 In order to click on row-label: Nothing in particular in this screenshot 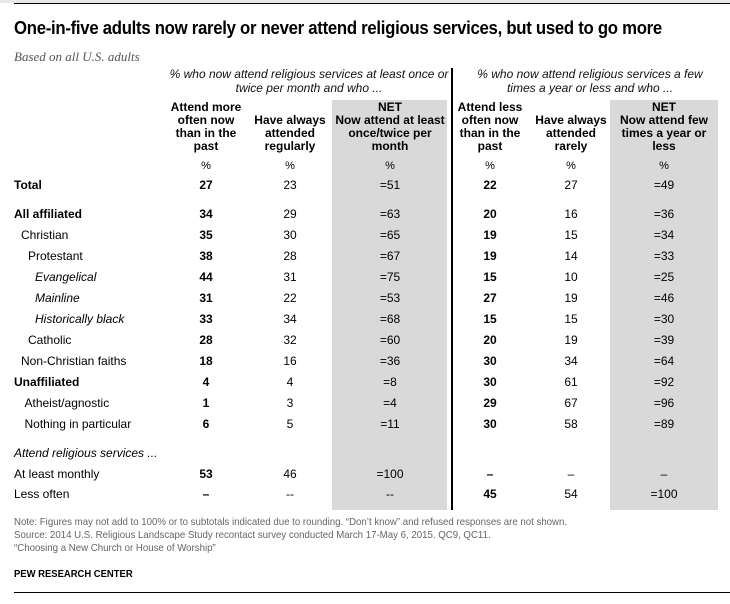, I will do `click(78, 424)`.